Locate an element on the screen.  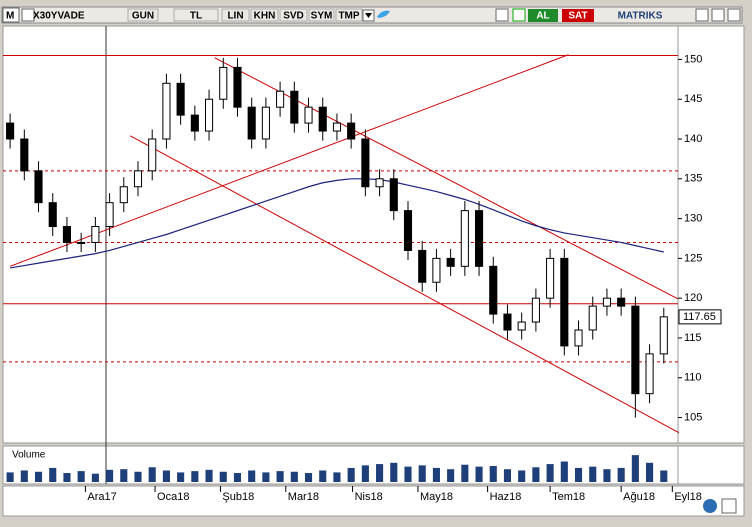
toolbar-button-label: TL is located at coordinates (196, 16).